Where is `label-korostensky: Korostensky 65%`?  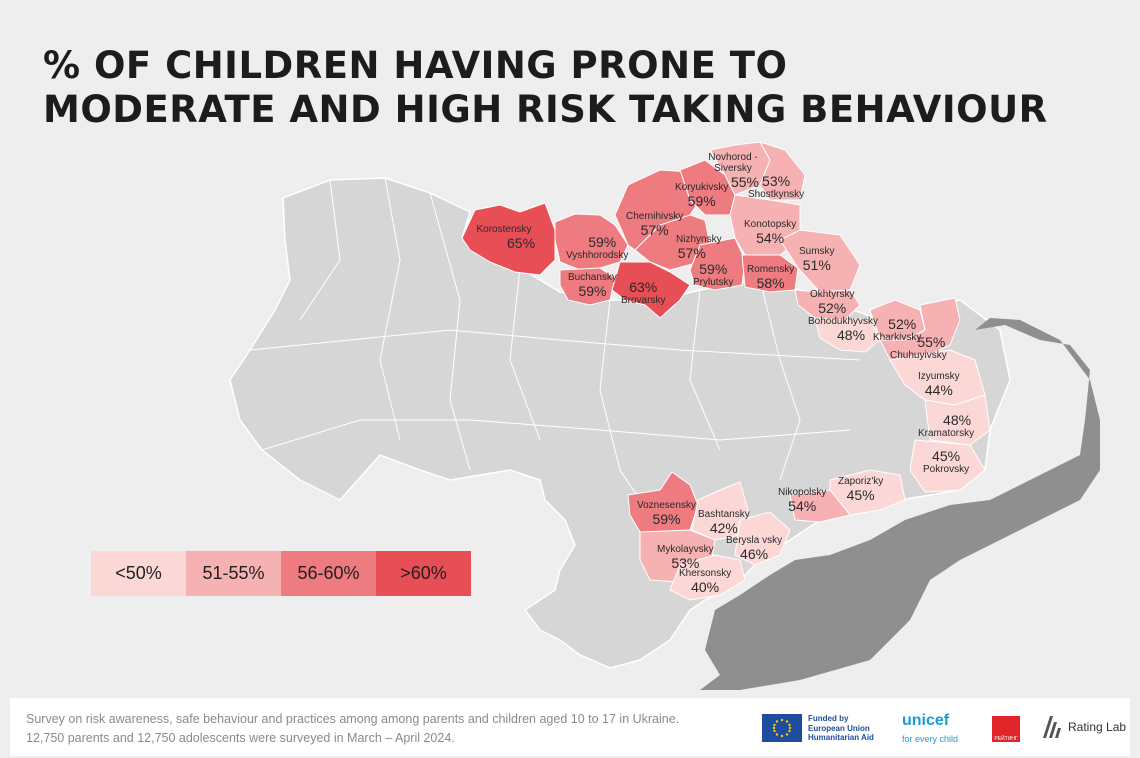 label-korostensky: Korostensky 65% is located at coordinates (506, 237).